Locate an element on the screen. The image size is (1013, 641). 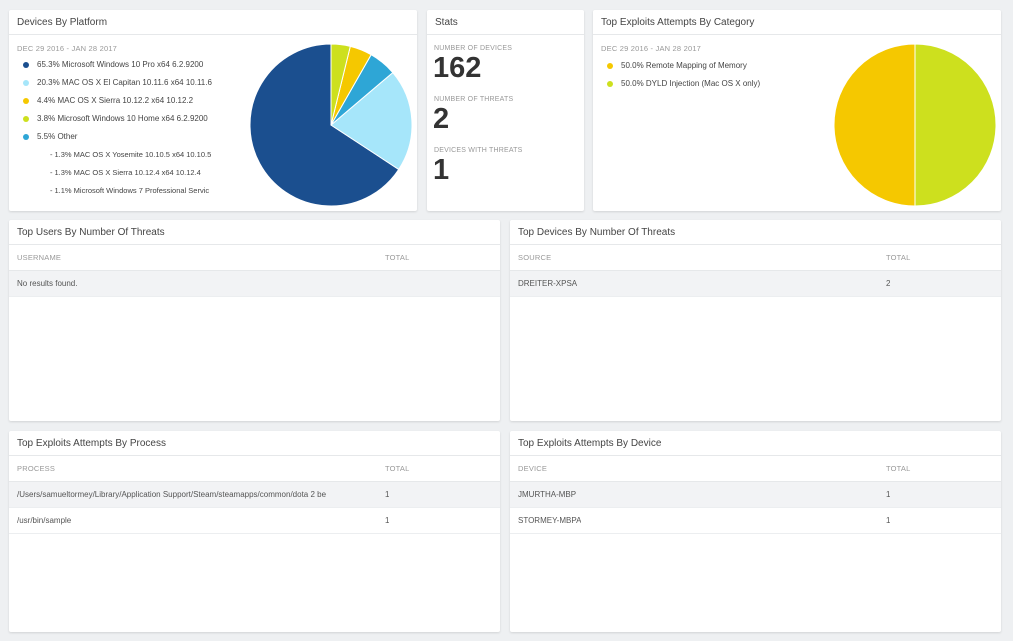
legend-item: 50.0% Remote Mapping of Memory is located at coordinates (717, 66).